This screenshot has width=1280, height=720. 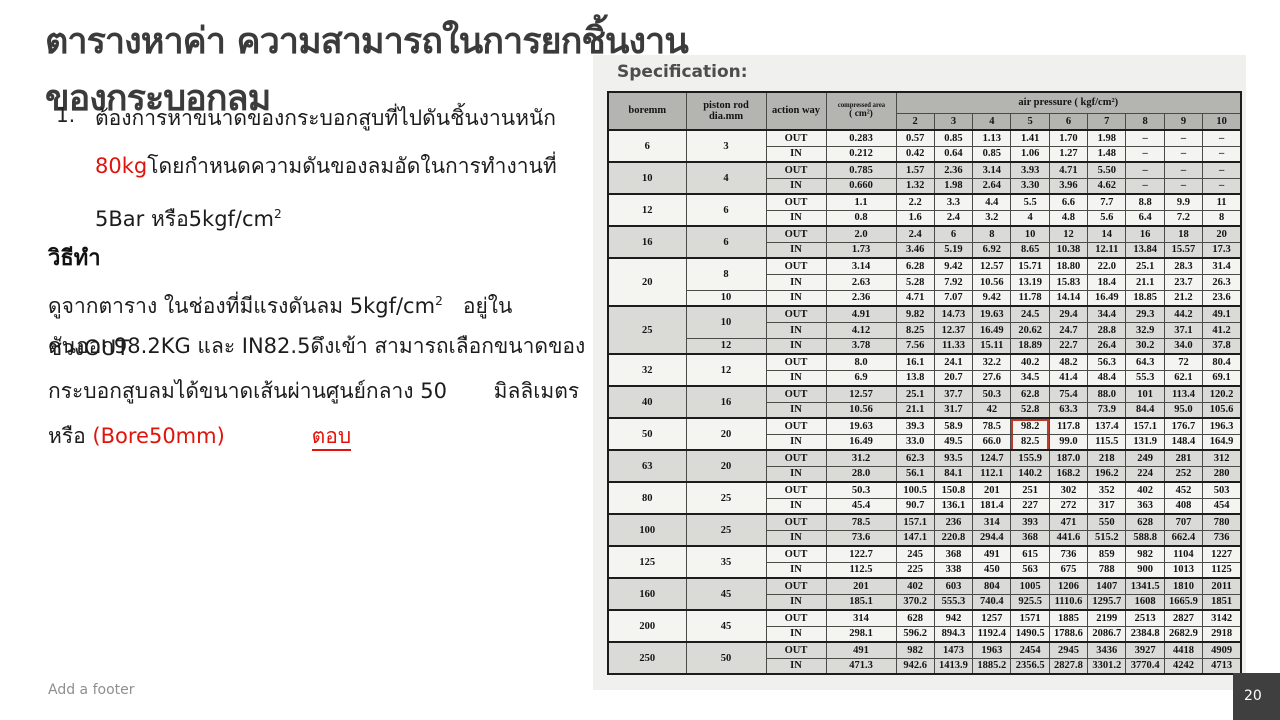 I want to click on value-cell: 2.36, so click(x=953, y=170).